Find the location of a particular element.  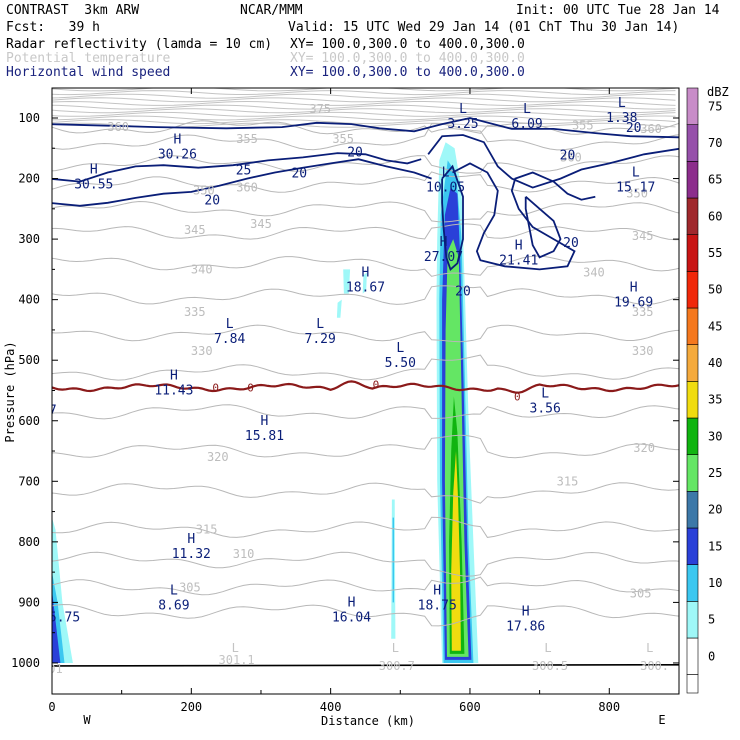

model-title: CONTRAST 3km ARW is located at coordinates (73, 10).